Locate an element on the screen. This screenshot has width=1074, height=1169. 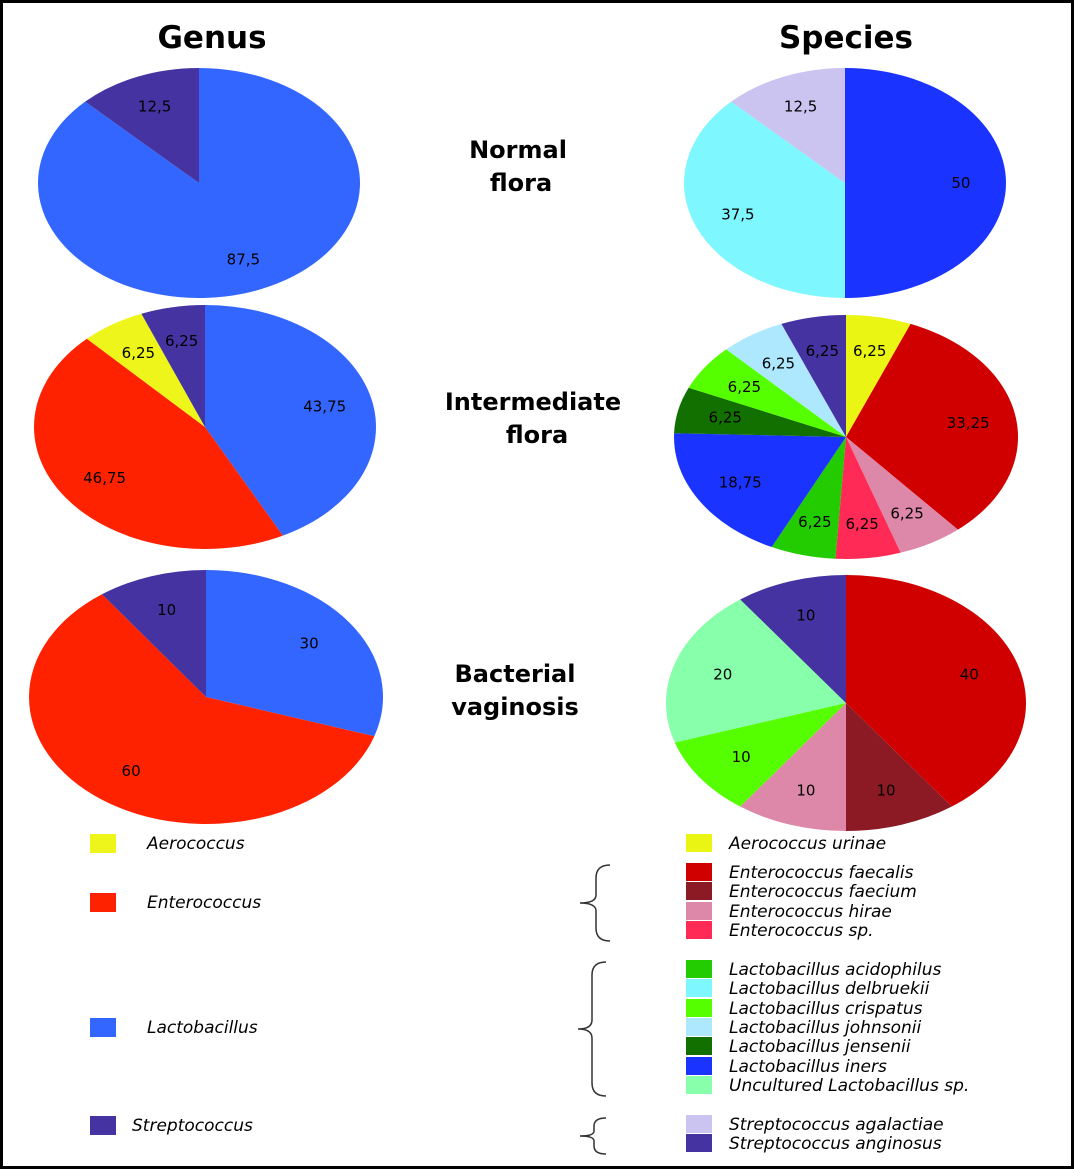
data-label: 20 is located at coordinates (722, 675).